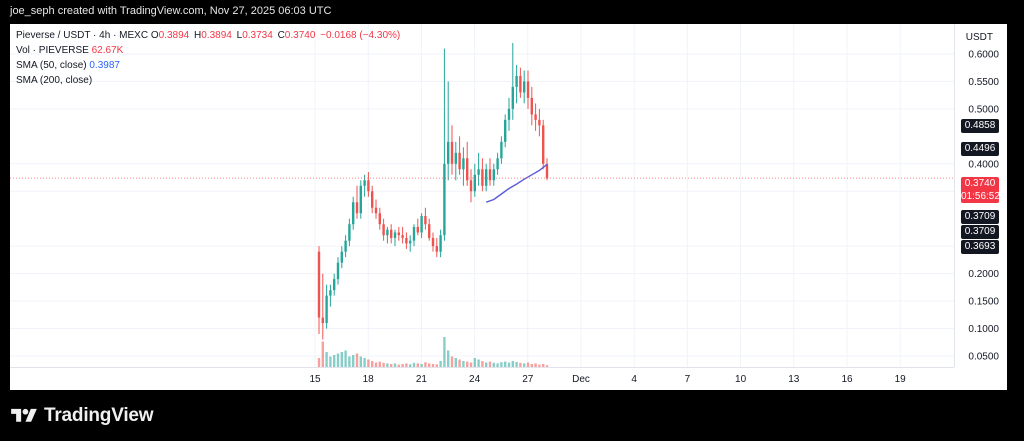 This screenshot has width=1024, height=441. What do you see at coordinates (581, 379) in the screenshot?
I see `time-tick-label: Dec` at bounding box center [581, 379].